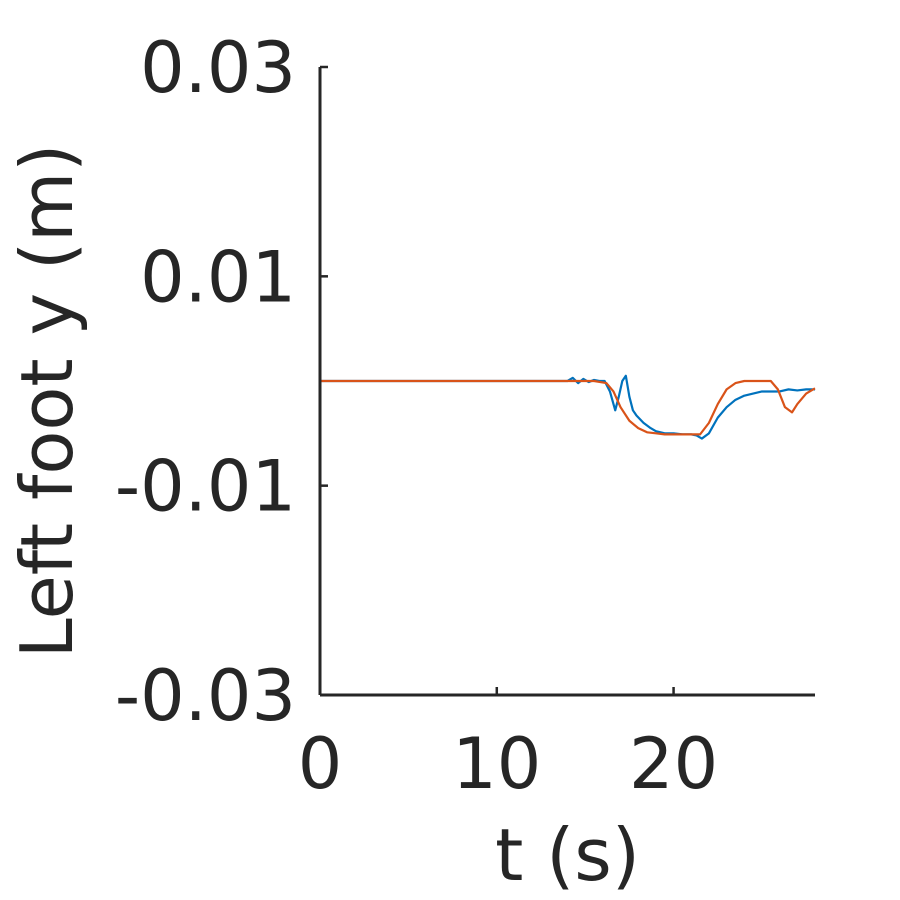 The image size is (900, 900). Describe the element at coordinates (496, 764) in the screenshot. I see `x-tick-label: 10` at that location.